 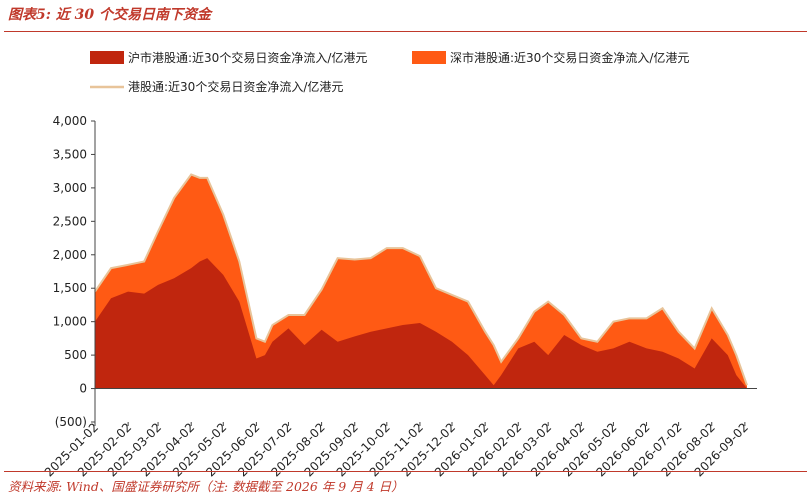 I want to click on y-tick-label: 2,000, so click(x=70, y=255).